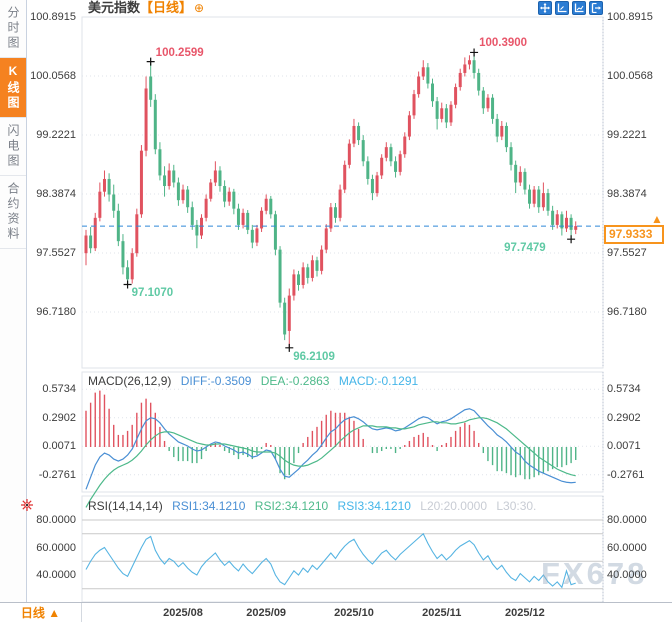 This screenshot has width=672, height=622. What do you see at coordinates (125, 506) in the screenshot?
I see `rsi-name: RSI(14,14,14)` at bounding box center [125, 506].